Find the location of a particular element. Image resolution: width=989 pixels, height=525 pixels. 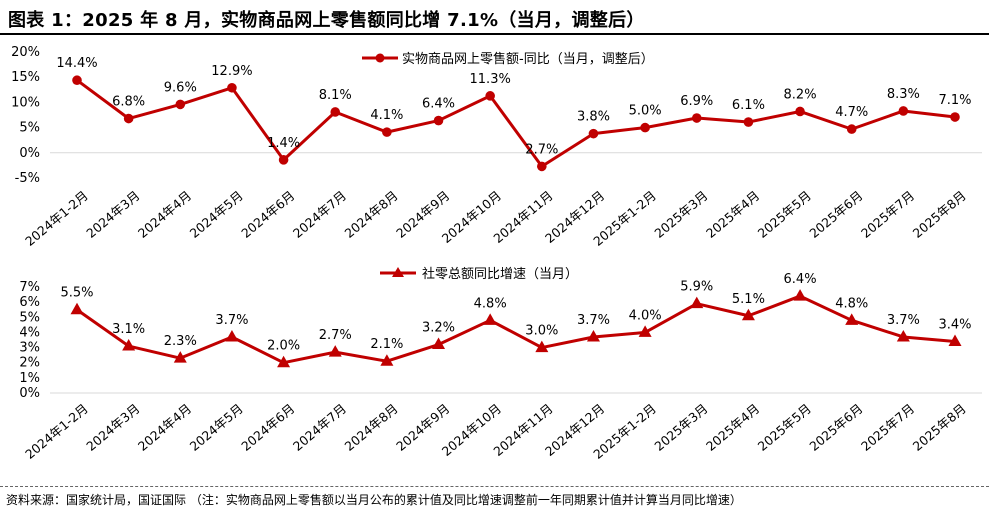

data-label: 6.1% is located at coordinates (748, 105).